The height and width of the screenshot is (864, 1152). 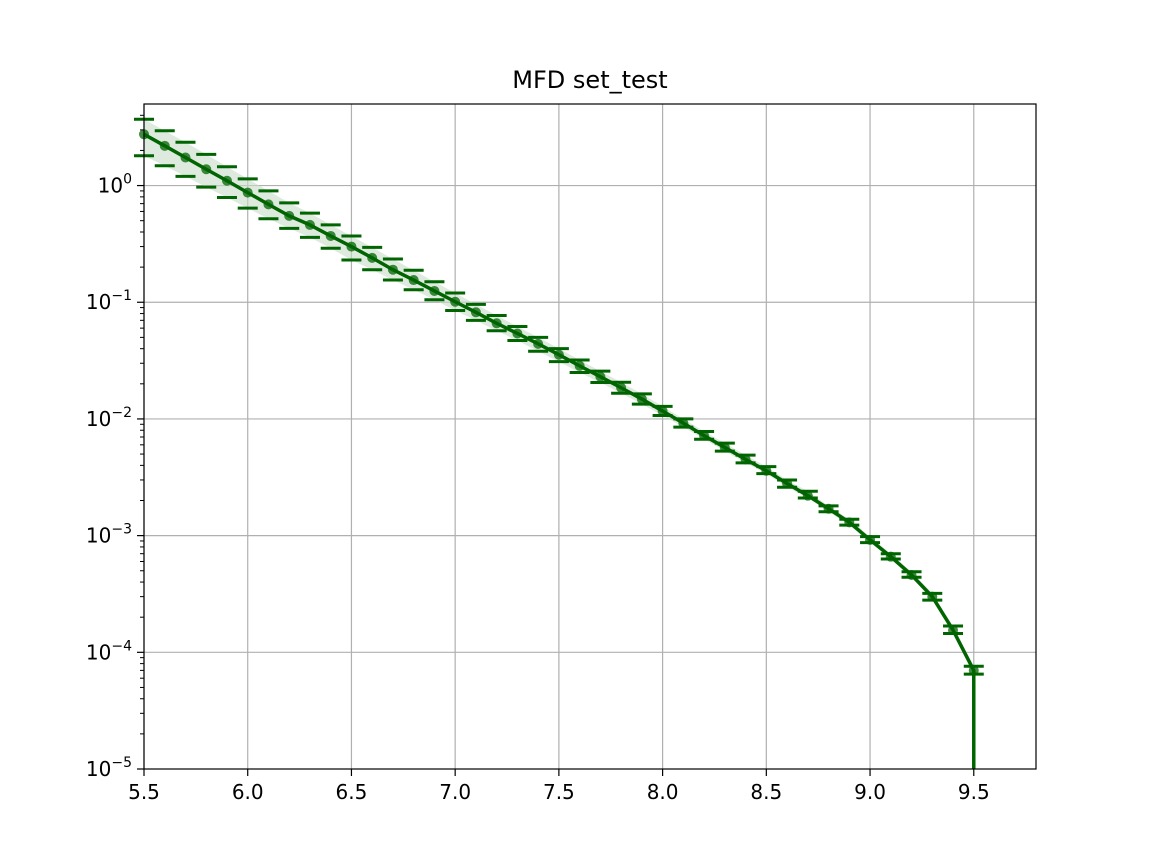 I want to click on y-tick-exponent: −5, so click(x=121, y=763).